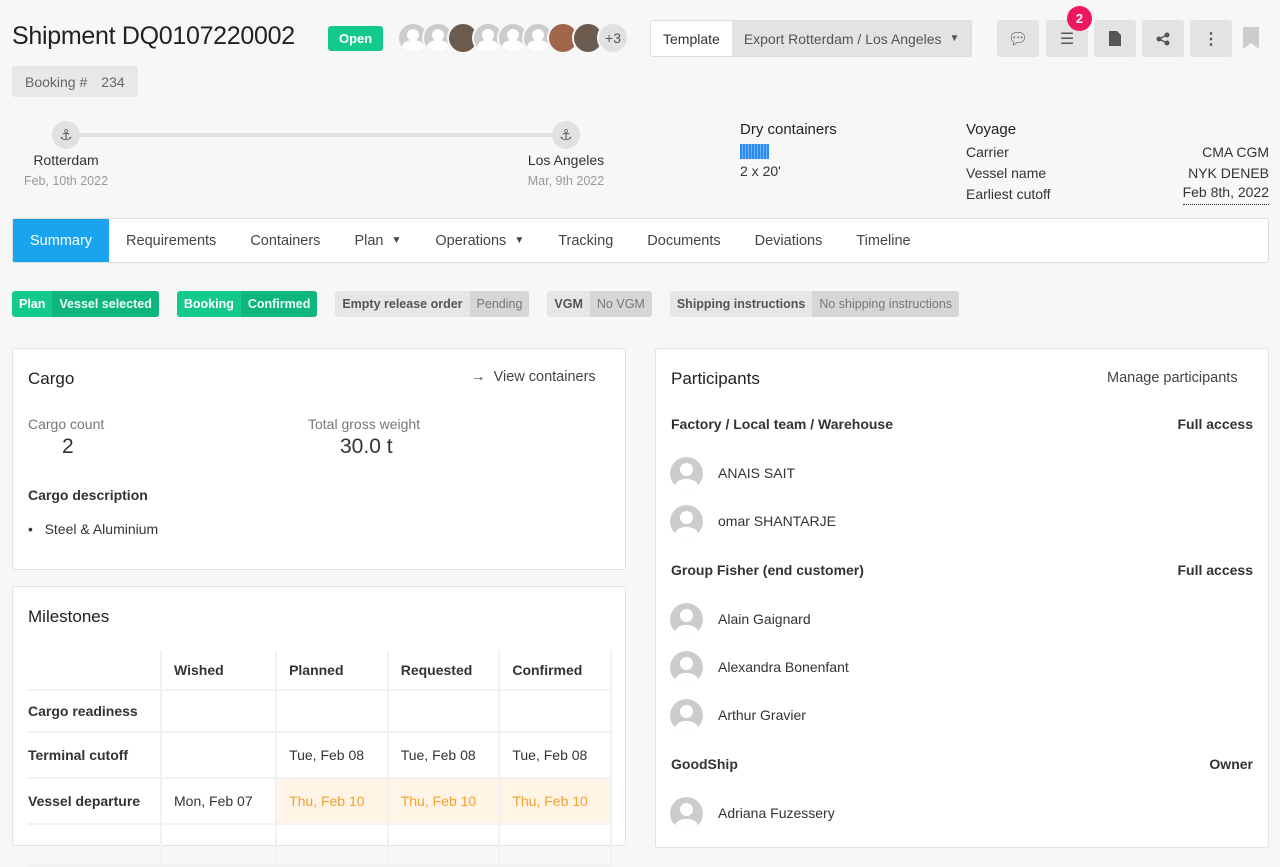 The height and width of the screenshot is (867, 1280). Describe the element at coordinates (68, 446) in the screenshot. I see `cargo-count: 2` at that location.